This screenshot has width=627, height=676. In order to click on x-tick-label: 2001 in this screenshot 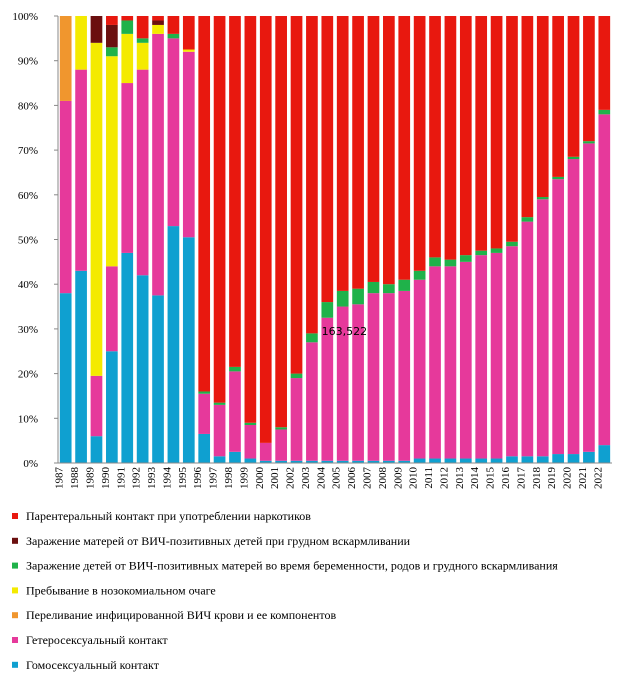, I will do `click(275, 478)`.